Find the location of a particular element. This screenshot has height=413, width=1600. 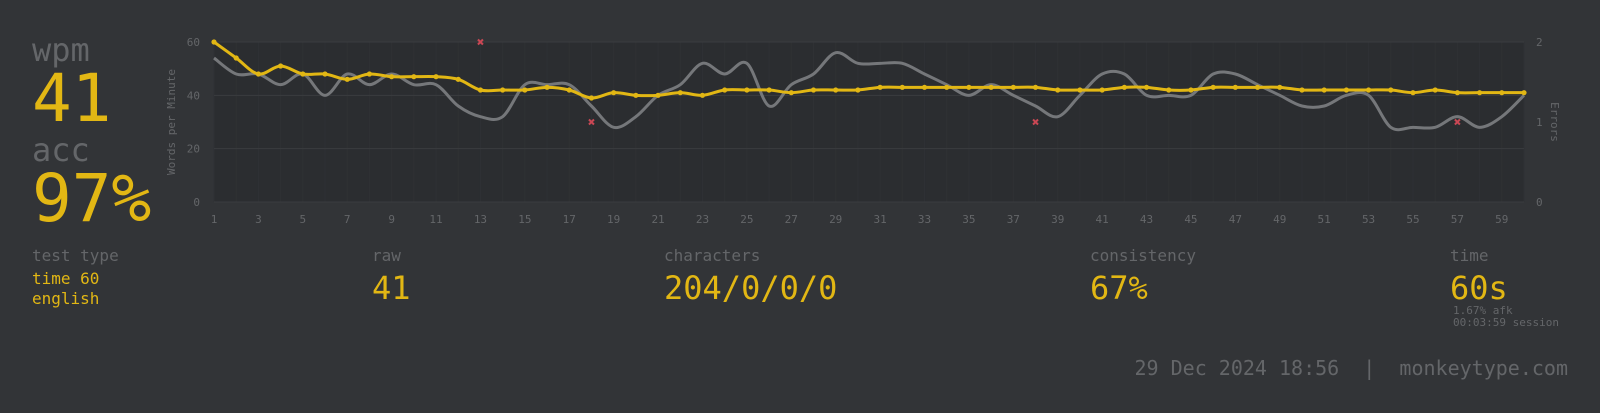

x-tick-label: 7 is located at coordinates (347, 219).